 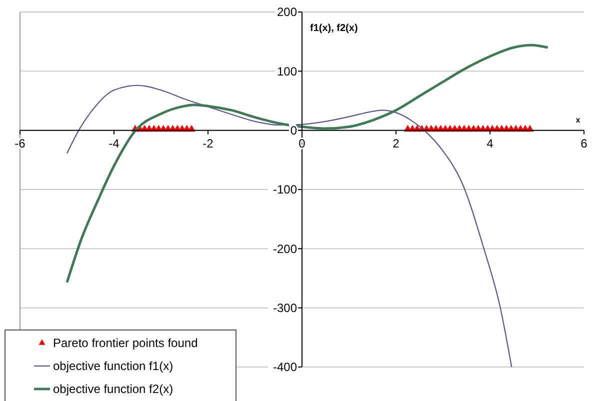 I want to click on y-tick-label: -200, so click(x=285, y=249).